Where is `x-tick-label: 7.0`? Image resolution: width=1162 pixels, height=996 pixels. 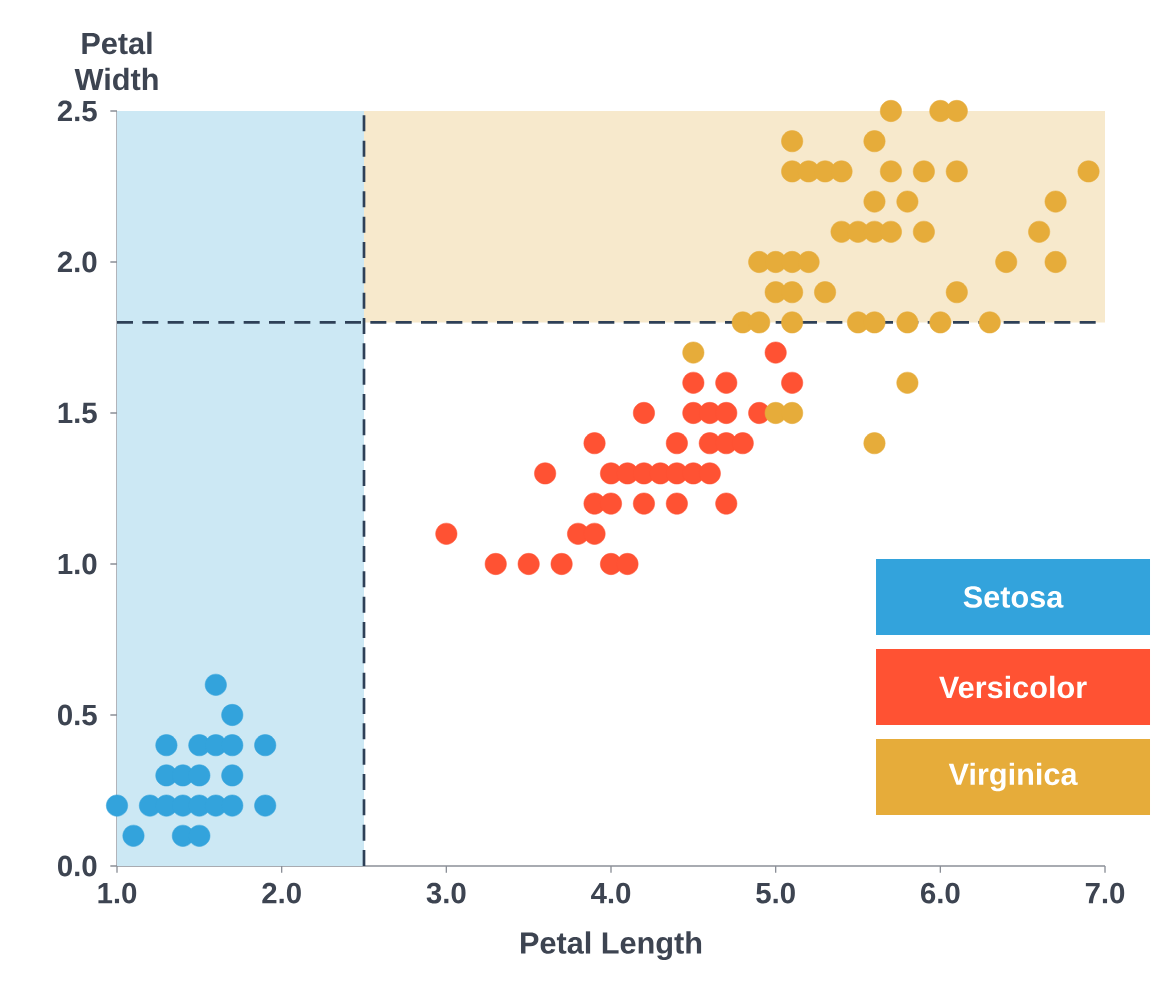
x-tick-label: 7.0 is located at coordinates (1105, 893).